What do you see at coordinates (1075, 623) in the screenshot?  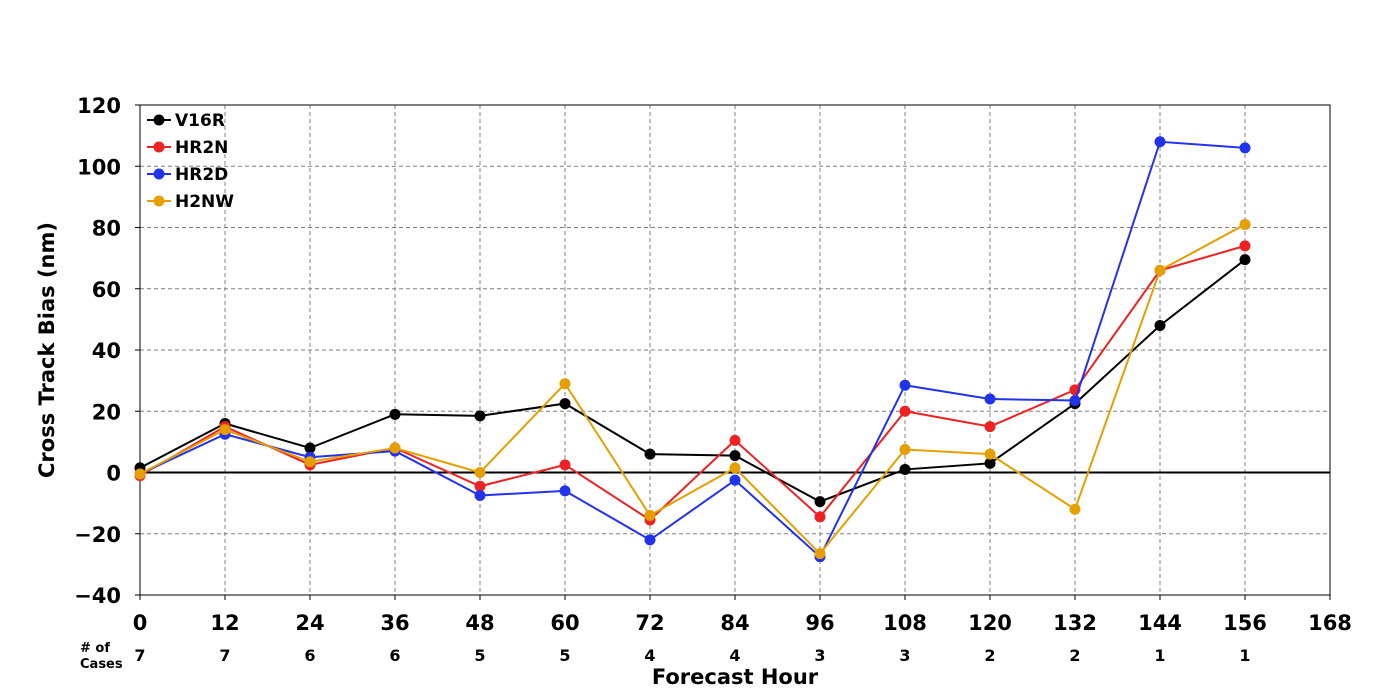 I see `x-tick-label: 132` at bounding box center [1075, 623].